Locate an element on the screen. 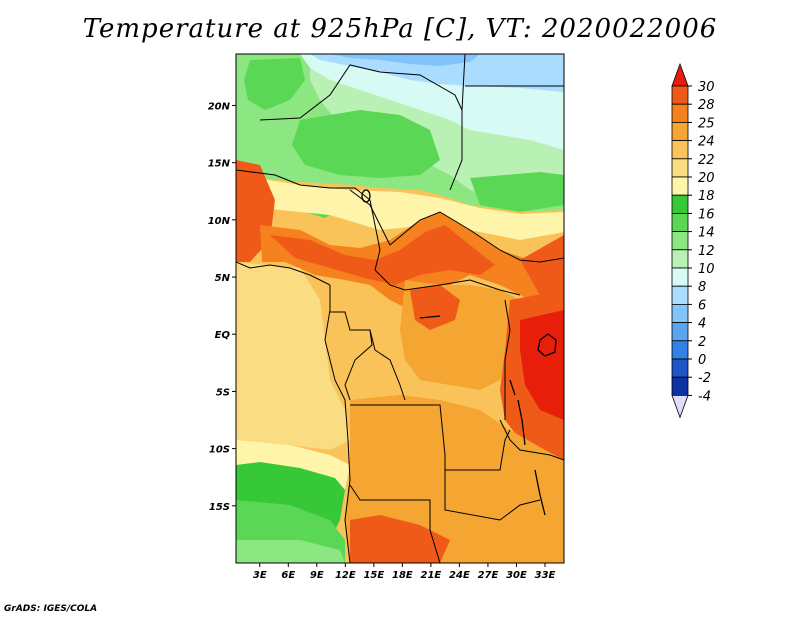 The width and height of the screenshot is (800, 618). field-hot-east is located at coordinates (542, 267).